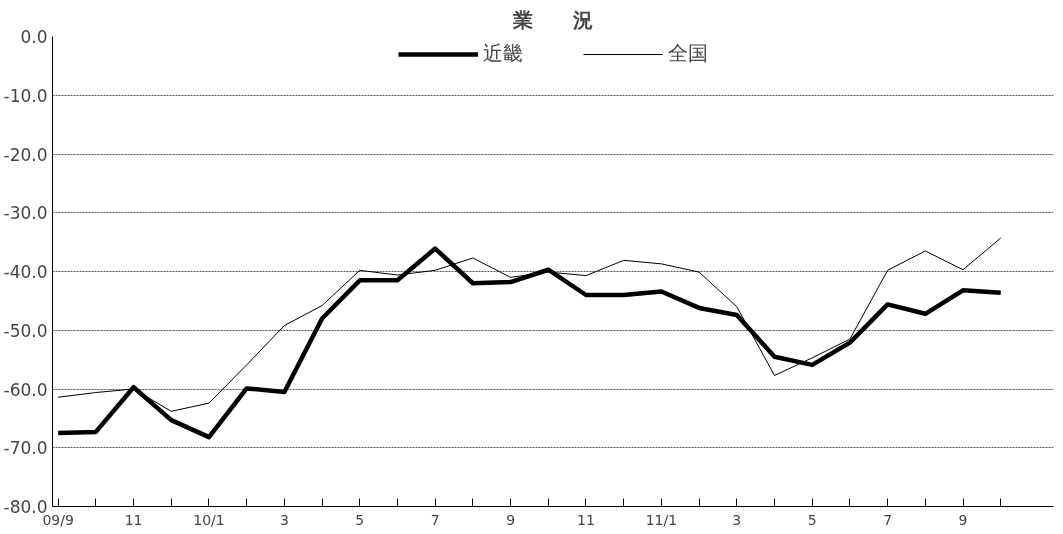  What do you see at coordinates (25, 330) in the screenshot?
I see `y-tick-label: -50.0` at bounding box center [25, 330].